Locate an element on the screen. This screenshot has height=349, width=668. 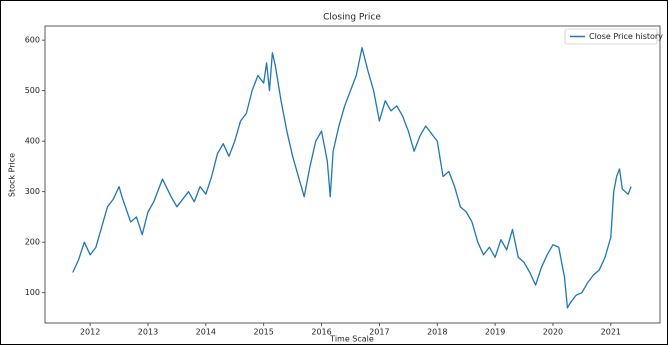
x-tick-label: 2018 is located at coordinates (437, 332).